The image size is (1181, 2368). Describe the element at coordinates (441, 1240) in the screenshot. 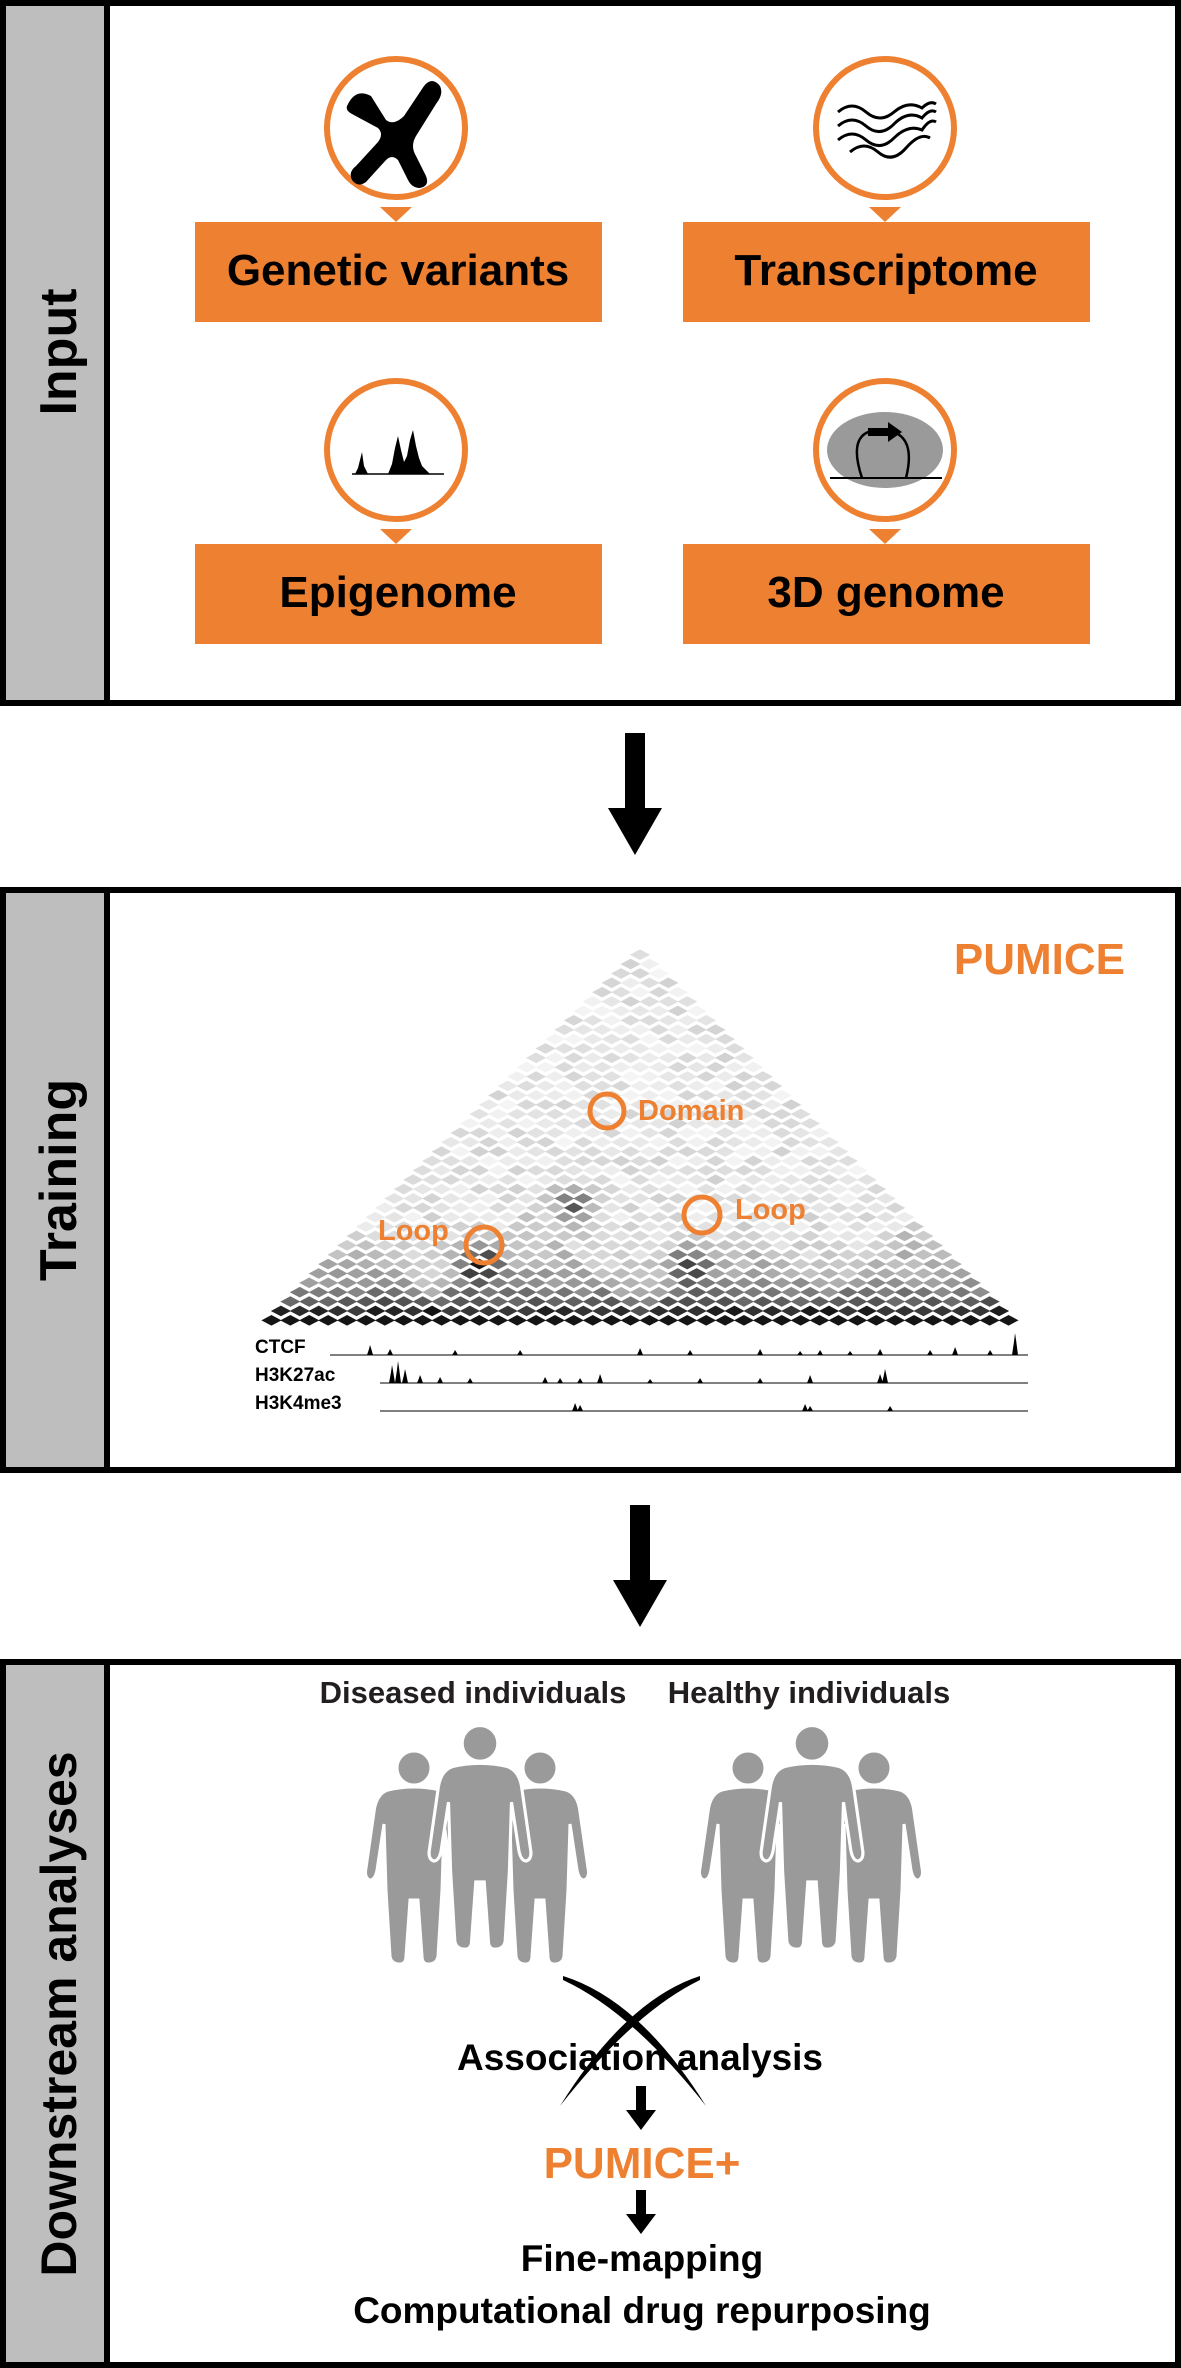

I see `annotation-loop-left: Loop` at that location.